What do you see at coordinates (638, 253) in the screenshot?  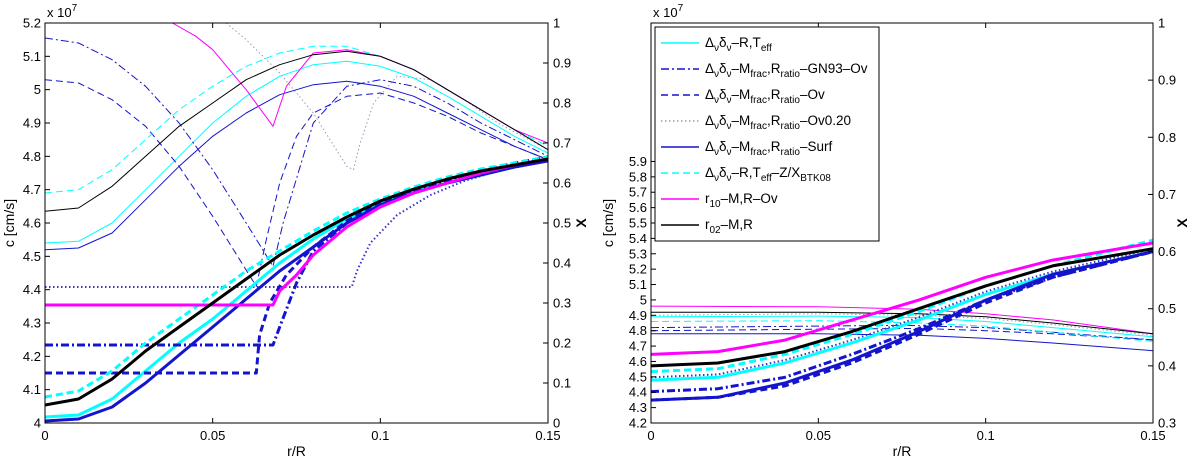 I see `y-left-tick-label: 5.3` at bounding box center [638, 253].